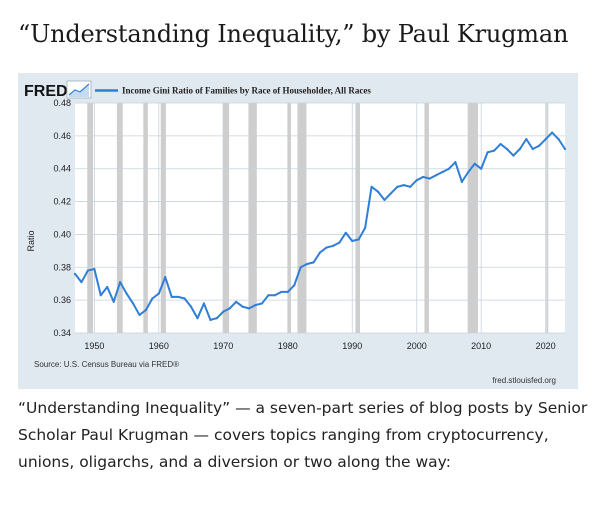 This screenshot has height=515, width=610. Describe the element at coordinates (31, 240) in the screenshot. I see `y-axis-label: Ratio` at that location.